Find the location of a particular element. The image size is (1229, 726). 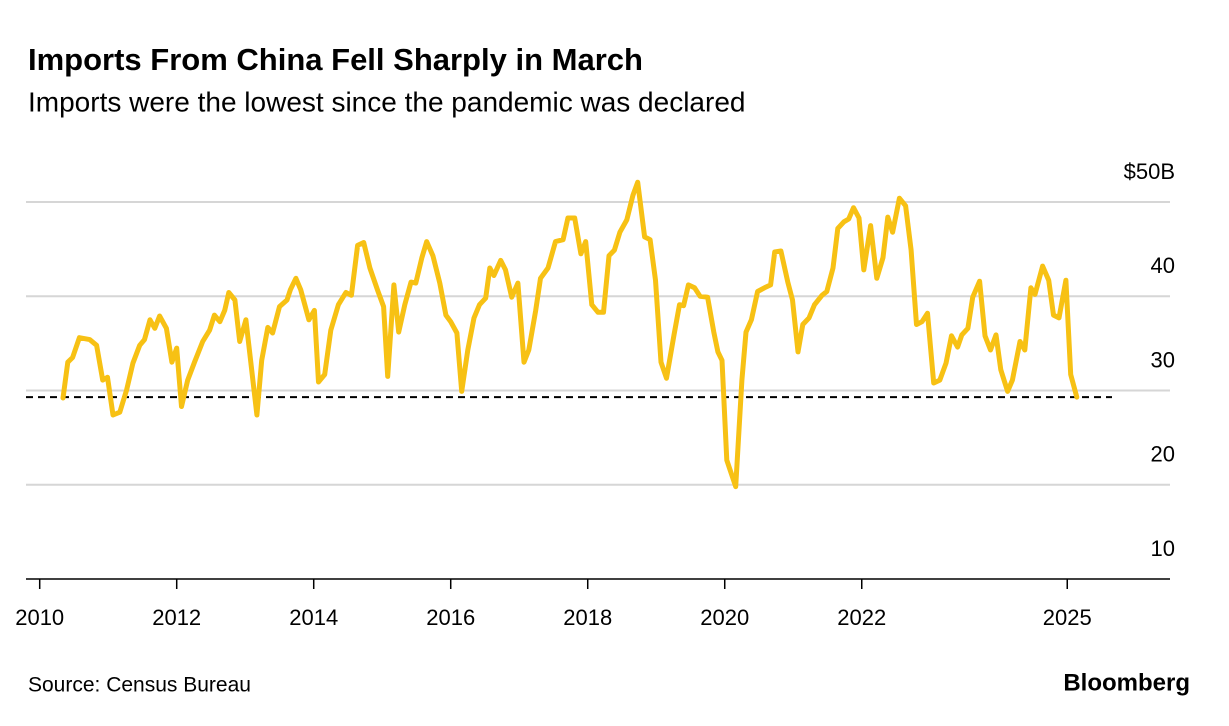

source: Source: Census Bureau is located at coordinates (139, 685).